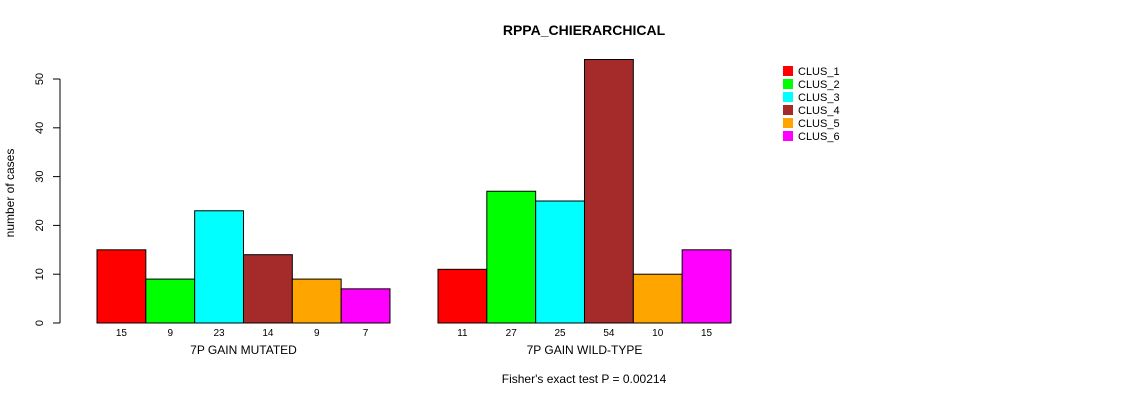 The image size is (1140, 400). Describe the element at coordinates (47, 199) in the screenshot. I see `y-axis: 0 10 20 30 40 50` at that location.